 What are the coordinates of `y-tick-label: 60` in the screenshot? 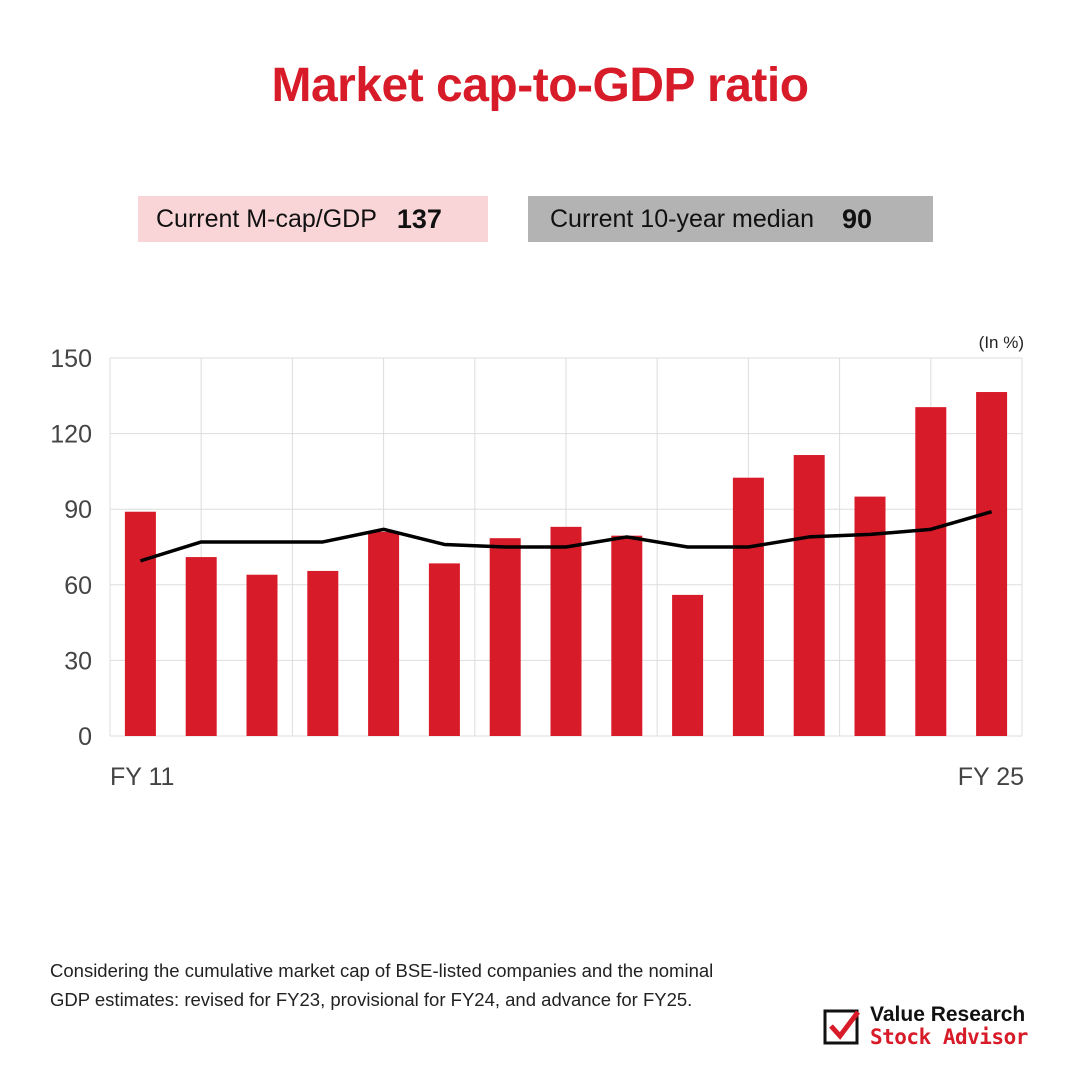 It's located at (78, 586).